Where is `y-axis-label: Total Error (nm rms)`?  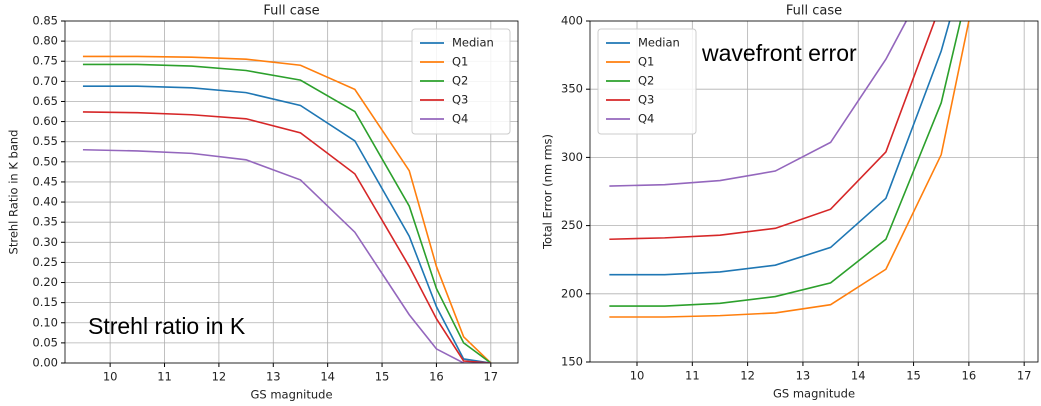 y-axis-label: Total Error (nm rms) is located at coordinates (548, 192).